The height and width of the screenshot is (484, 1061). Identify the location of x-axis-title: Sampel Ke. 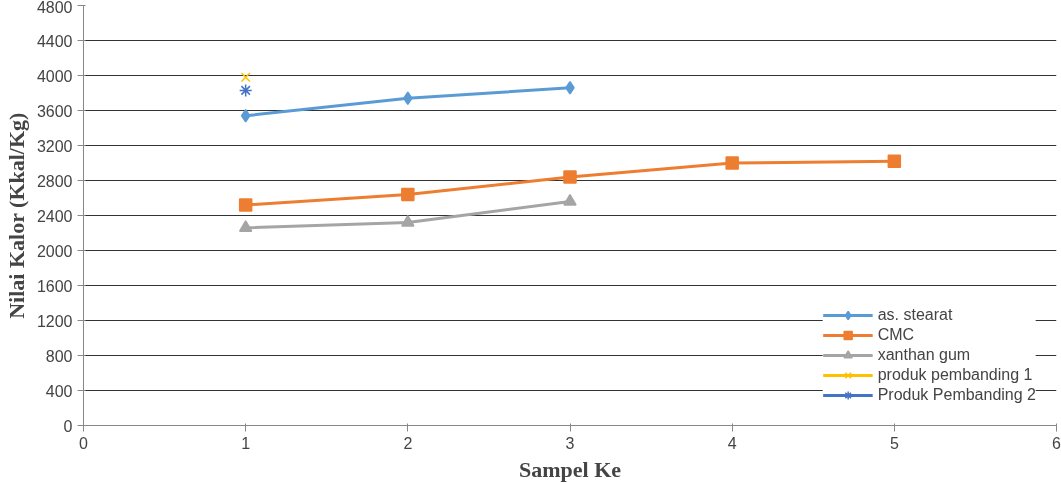
(570, 469).